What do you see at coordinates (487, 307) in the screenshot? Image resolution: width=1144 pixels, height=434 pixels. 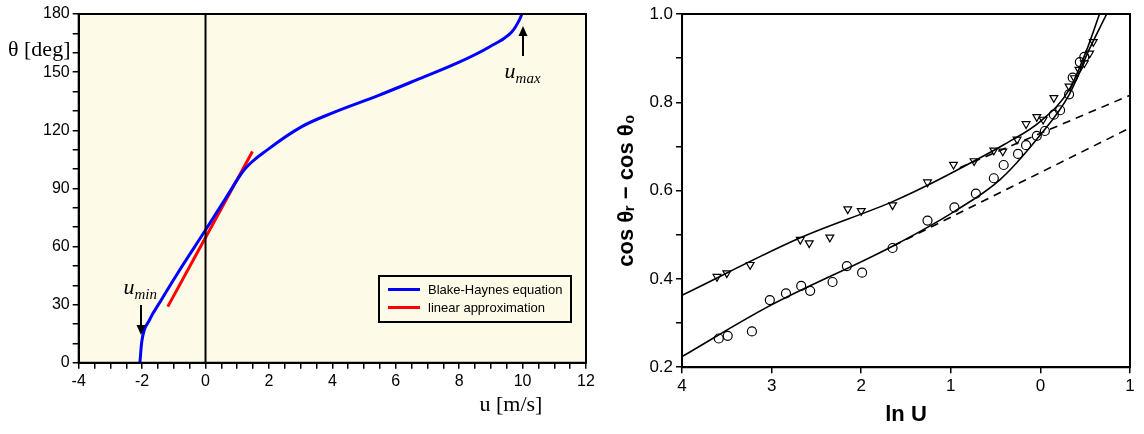 I see `legend-label: linear approximation` at bounding box center [487, 307].